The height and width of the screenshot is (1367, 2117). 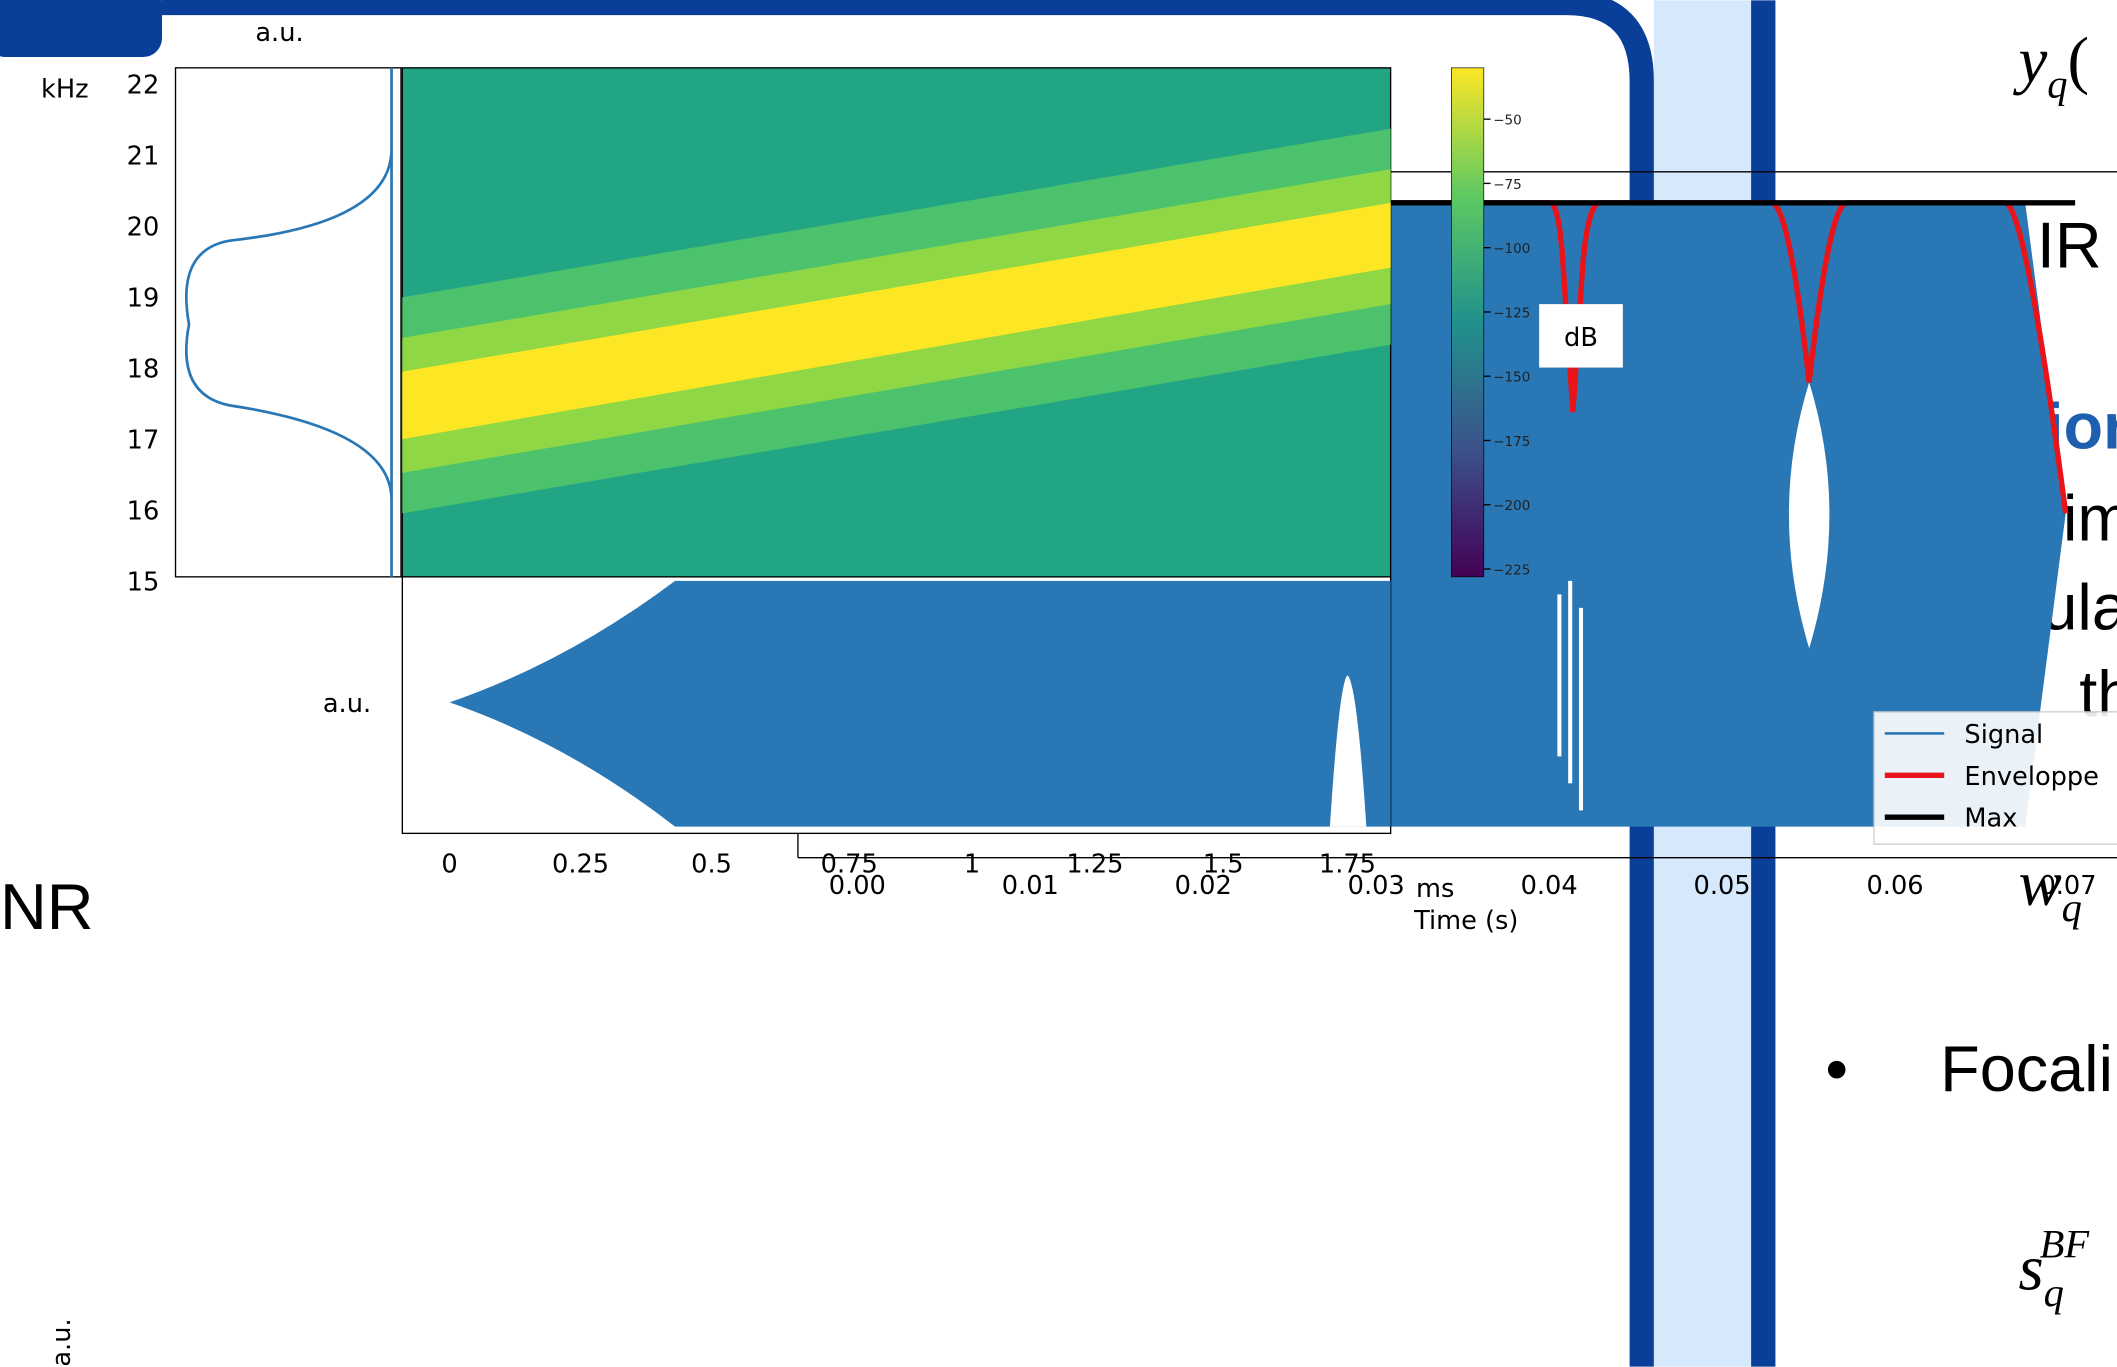 I want to click on x-tick-label: 0.00, so click(x=857, y=886).